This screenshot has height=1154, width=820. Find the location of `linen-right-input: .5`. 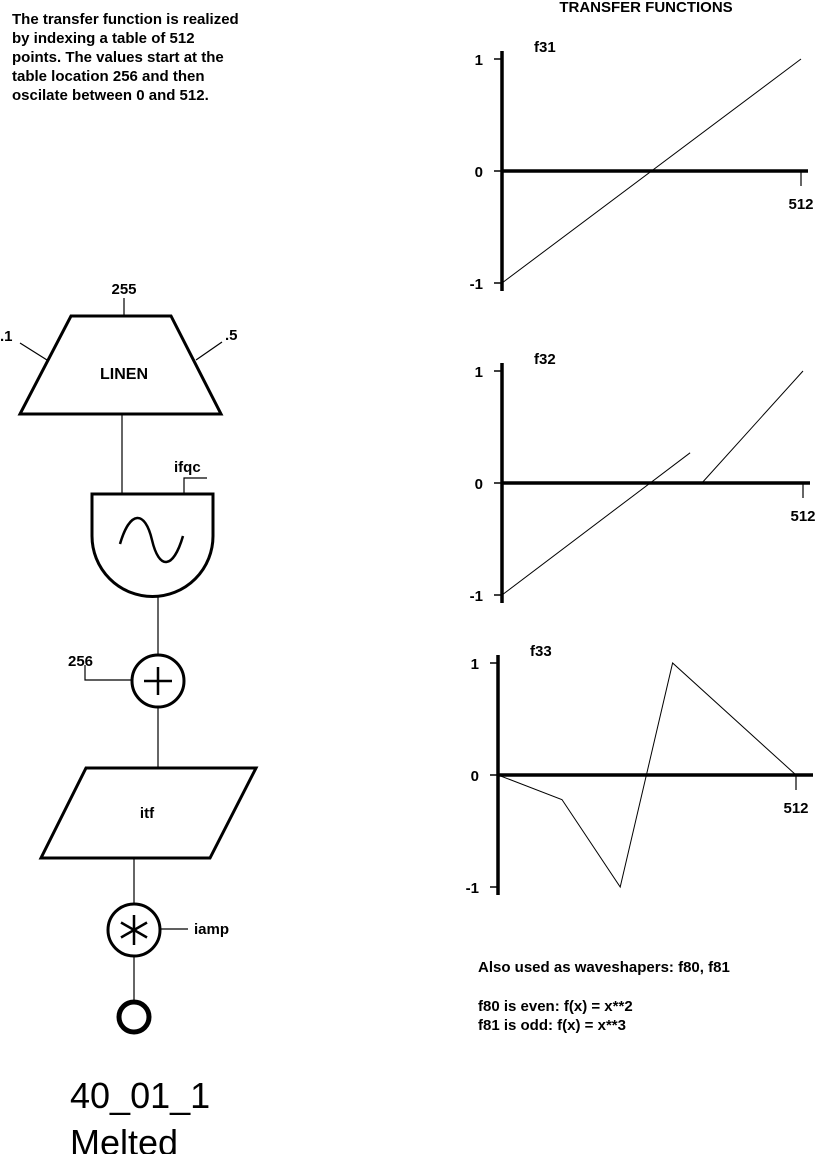

linen-right-input: .5 is located at coordinates (231, 335).